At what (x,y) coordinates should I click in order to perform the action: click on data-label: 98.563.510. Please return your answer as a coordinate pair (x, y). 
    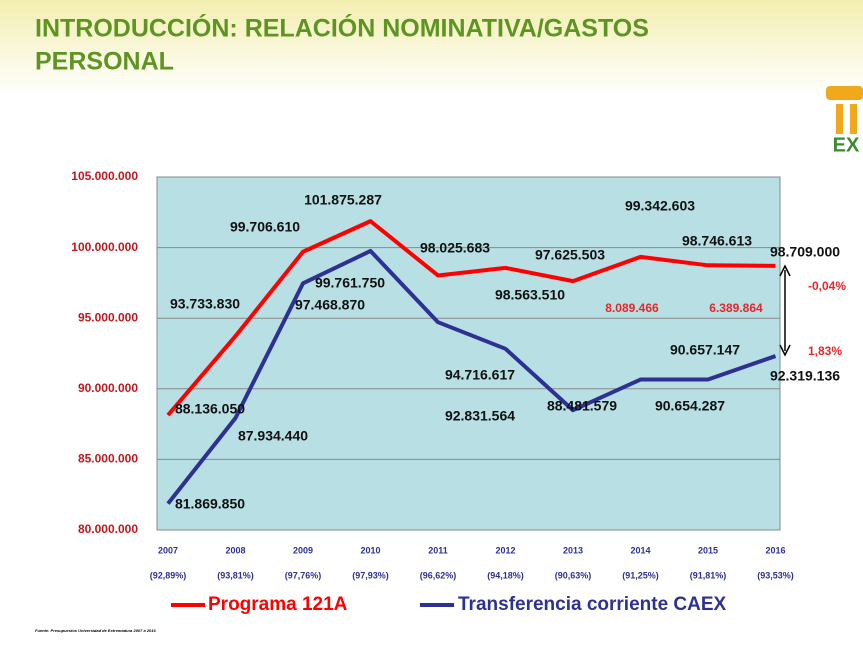
    Looking at the image, I should click on (530, 295).